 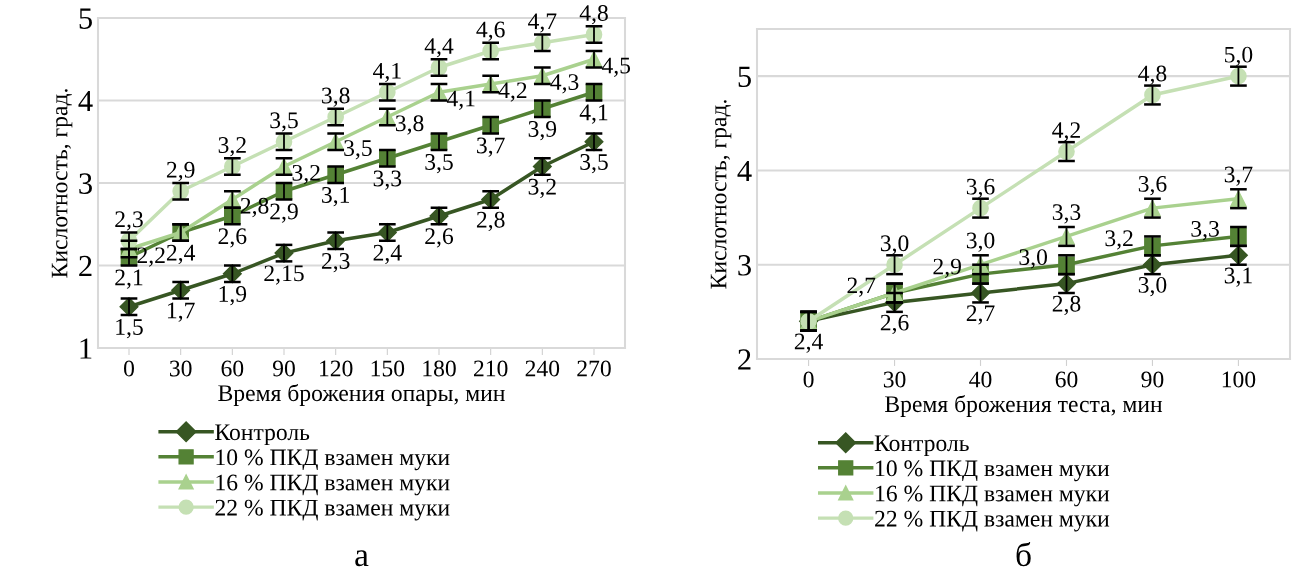 What do you see at coordinates (542, 368) in the screenshot?
I see `x-tick-label: 240` at bounding box center [542, 368].